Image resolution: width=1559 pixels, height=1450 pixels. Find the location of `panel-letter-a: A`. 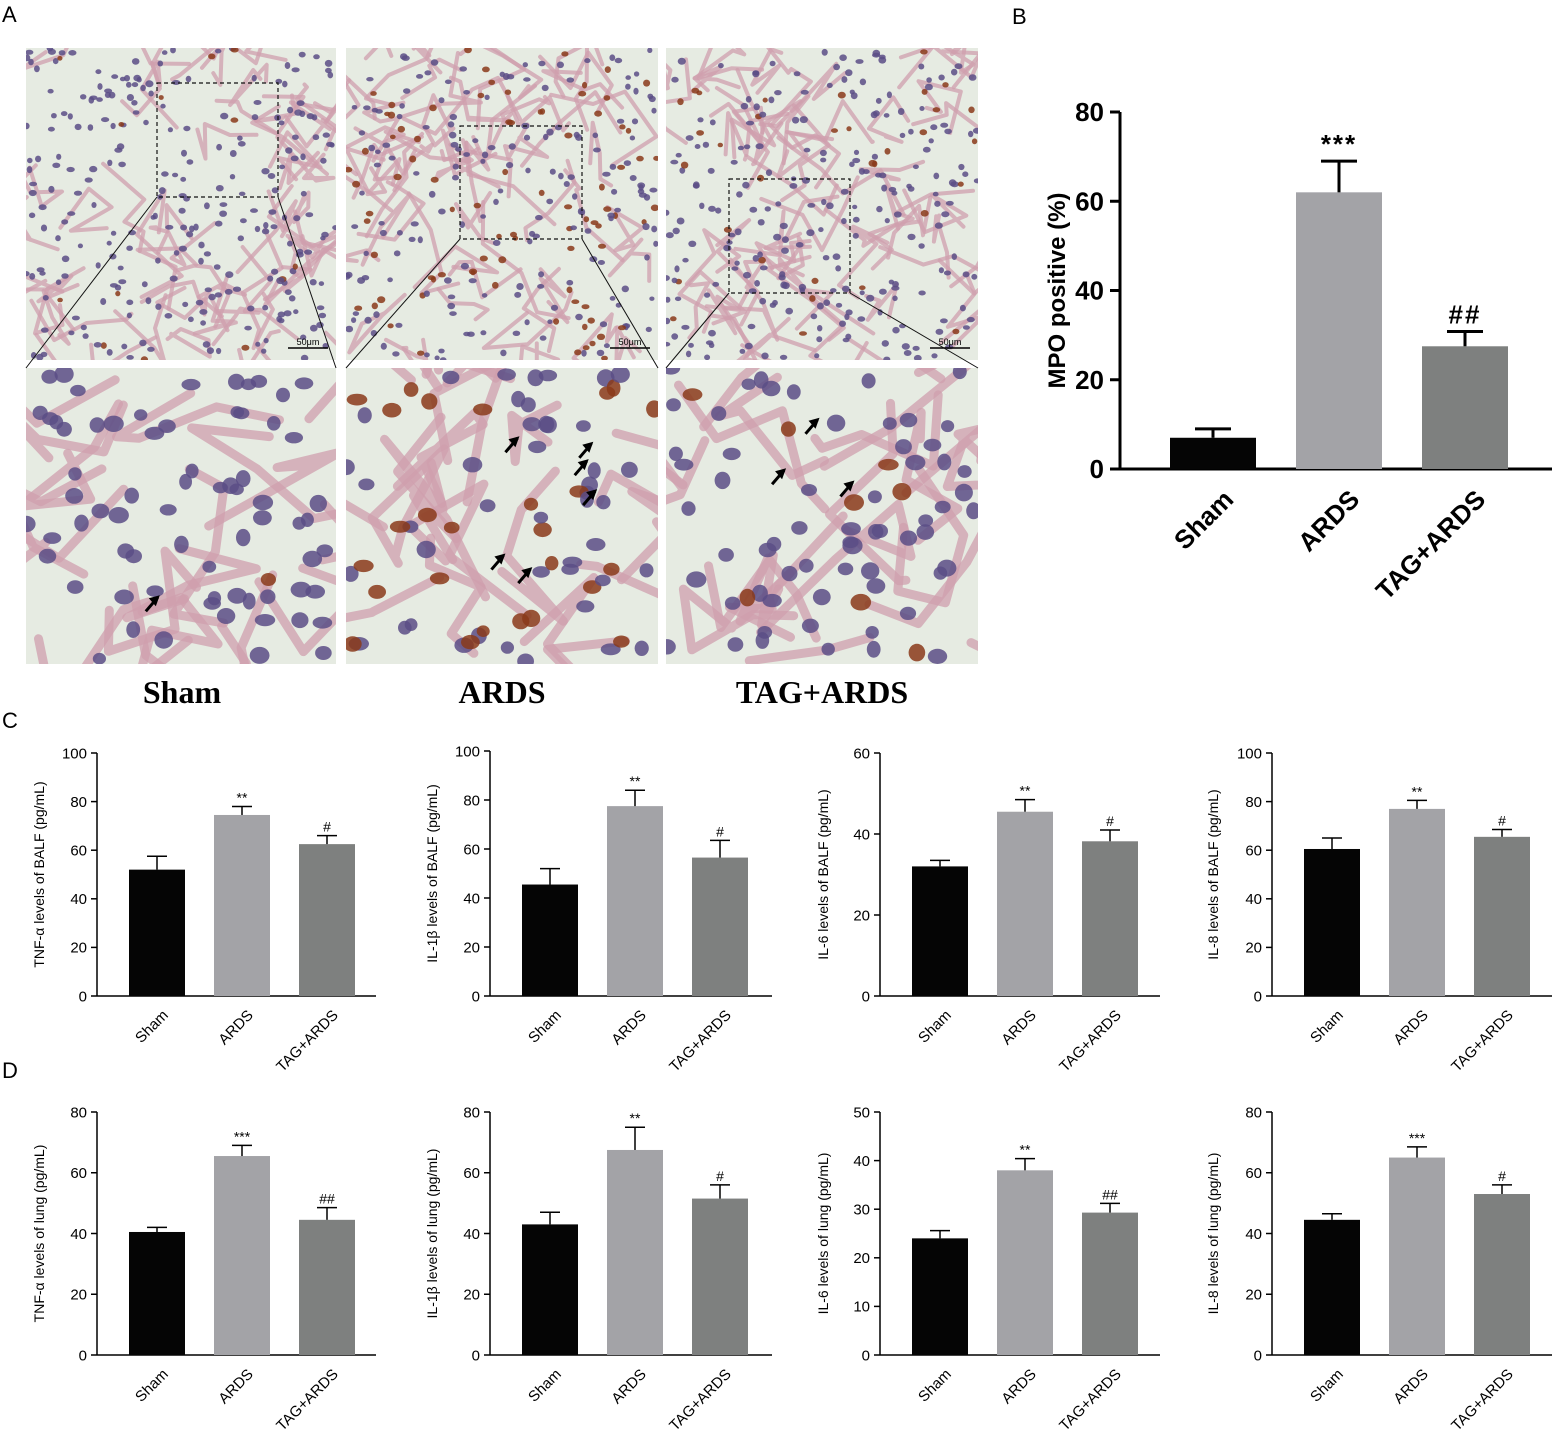

panel-letter-a: A is located at coordinates (9, 14).